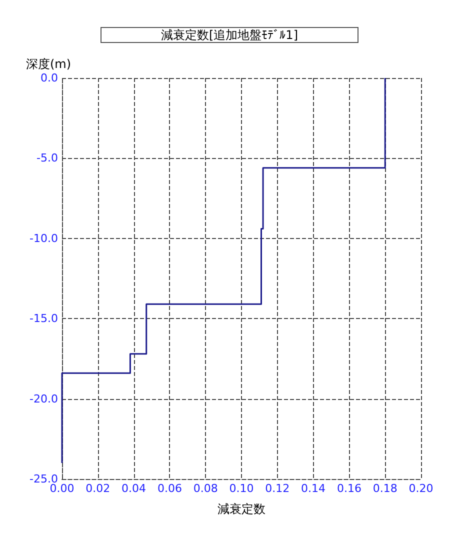  Describe the element at coordinates (44, 399) in the screenshot. I see `y-tick-label: -20.0` at that location.